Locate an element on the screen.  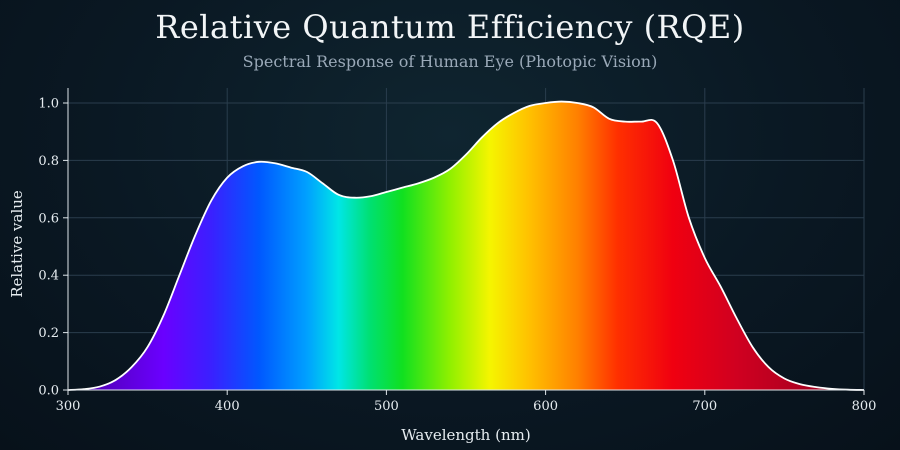
x-axis-label: Wavelength (nm) is located at coordinates (465, 435).